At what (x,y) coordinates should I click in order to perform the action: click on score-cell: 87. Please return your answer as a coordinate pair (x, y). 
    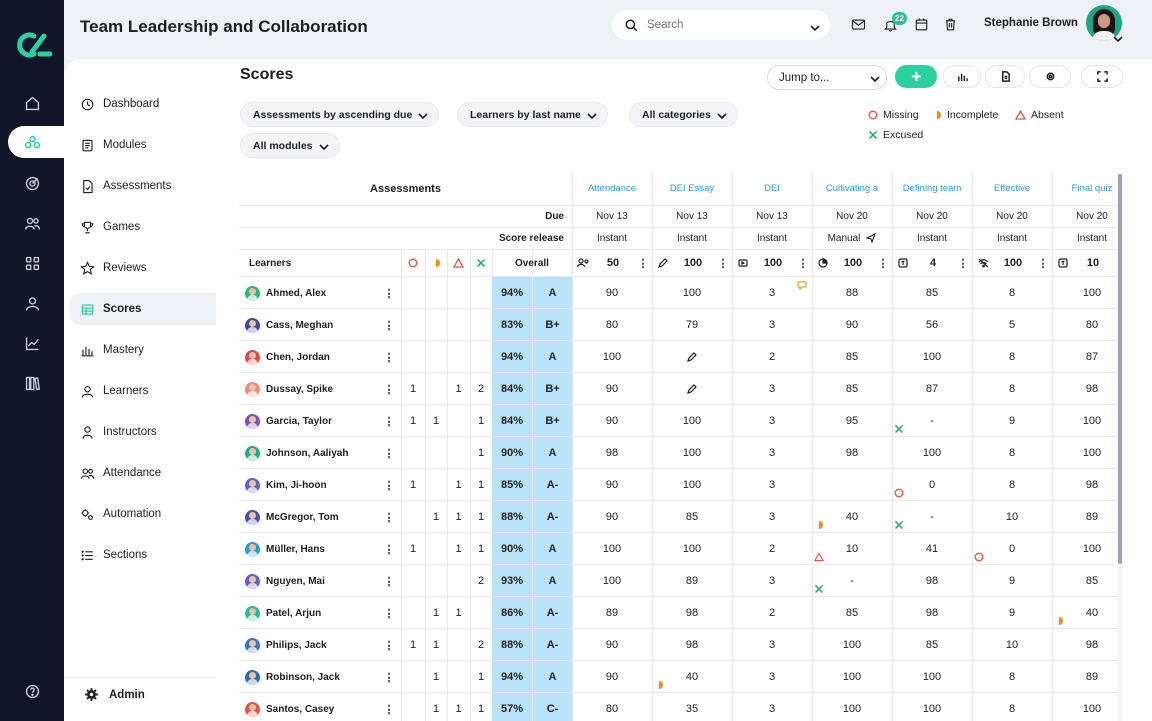
    Looking at the image, I should click on (932, 389).